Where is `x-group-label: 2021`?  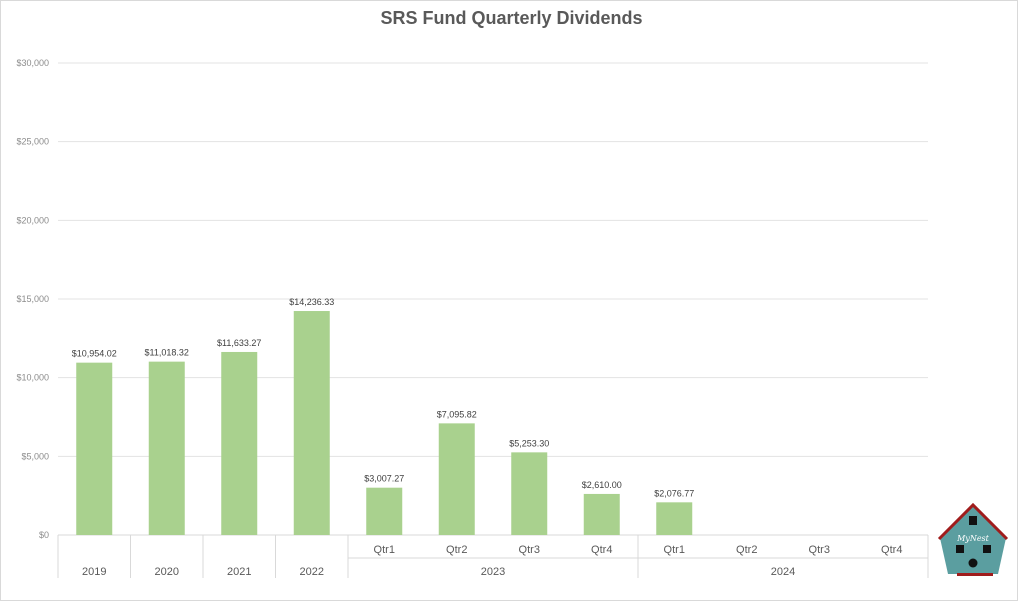 x-group-label: 2021 is located at coordinates (239, 572).